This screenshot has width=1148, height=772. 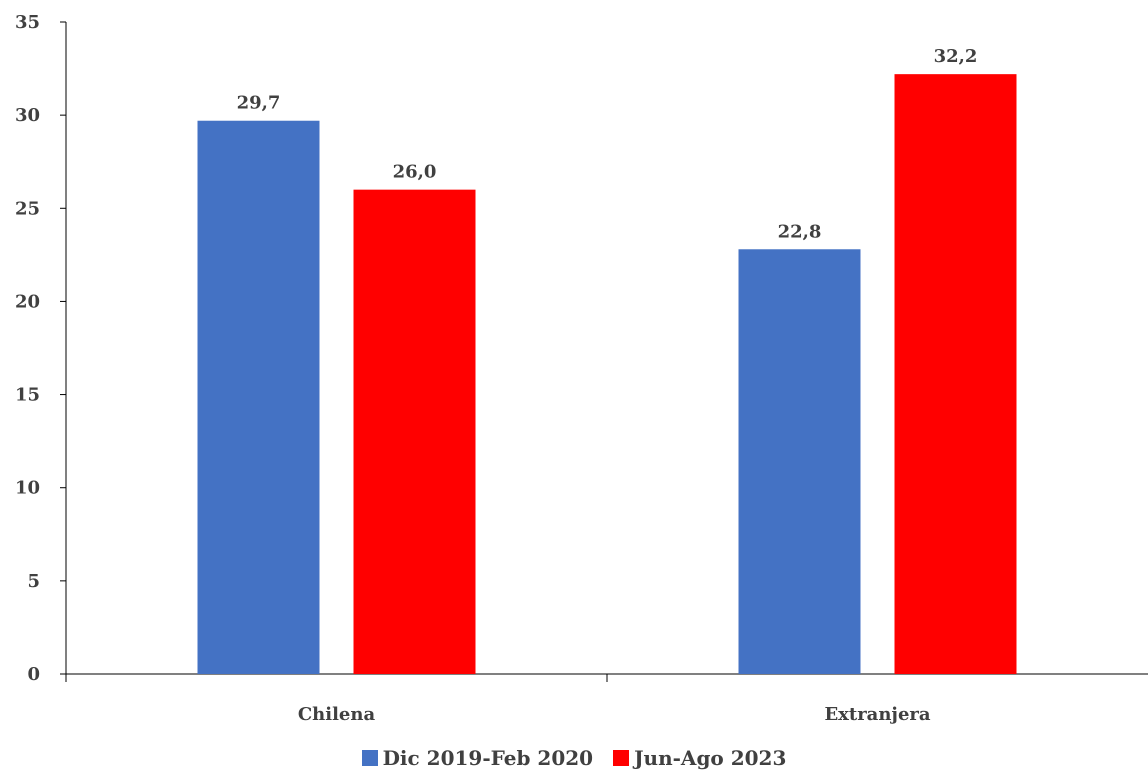 I want to click on y-tick-label: 10, so click(x=27, y=488).